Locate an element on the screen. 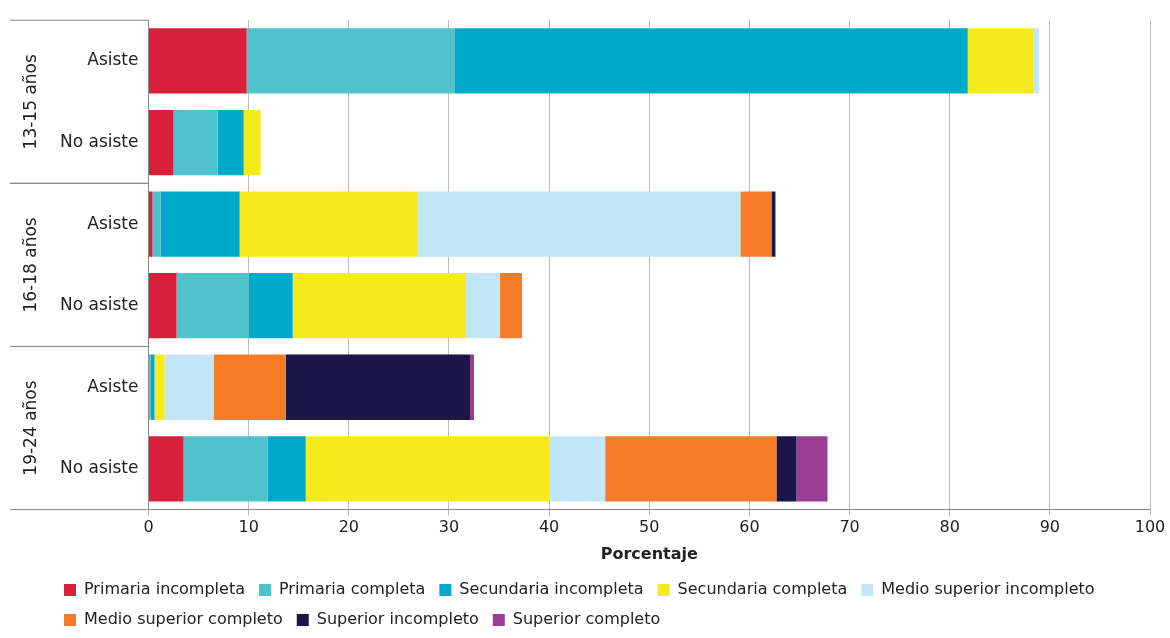 The width and height of the screenshot is (1170, 638). x-tick-label: 40 is located at coordinates (549, 527).